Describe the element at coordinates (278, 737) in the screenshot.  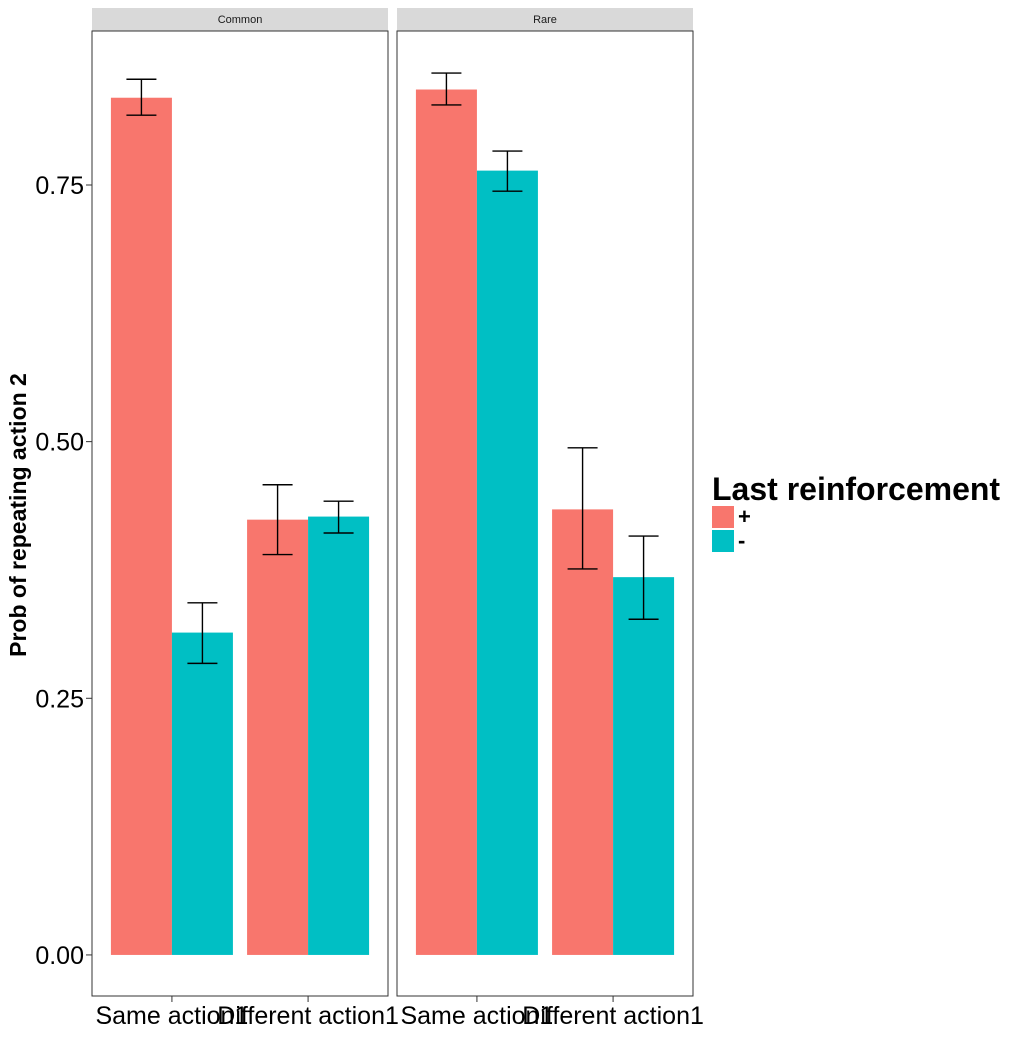
I see `bar-common-different-plus` at that location.